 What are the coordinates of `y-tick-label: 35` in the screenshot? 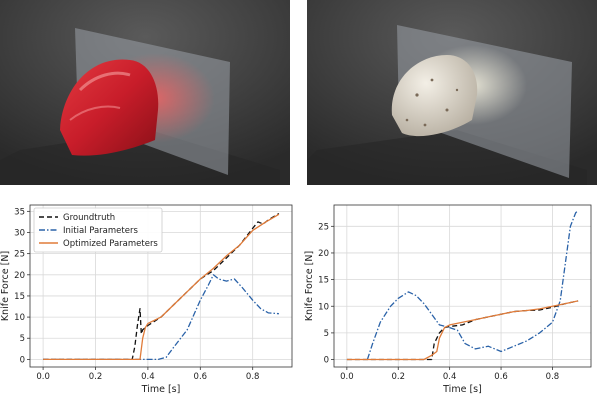 It's located at (19, 212).